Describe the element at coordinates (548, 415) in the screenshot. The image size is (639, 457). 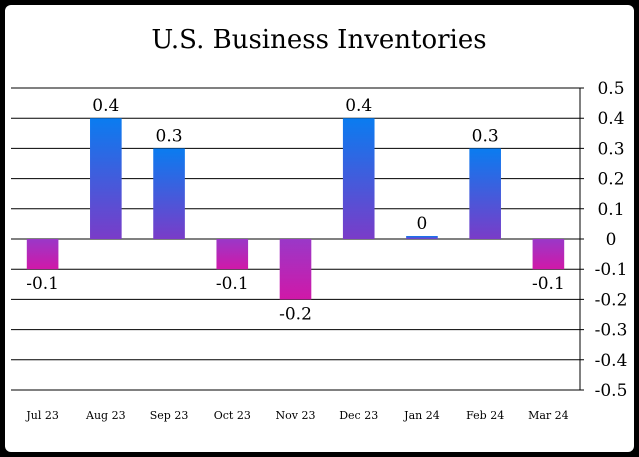
I see `x-tick-label: Mar 24` at that location.